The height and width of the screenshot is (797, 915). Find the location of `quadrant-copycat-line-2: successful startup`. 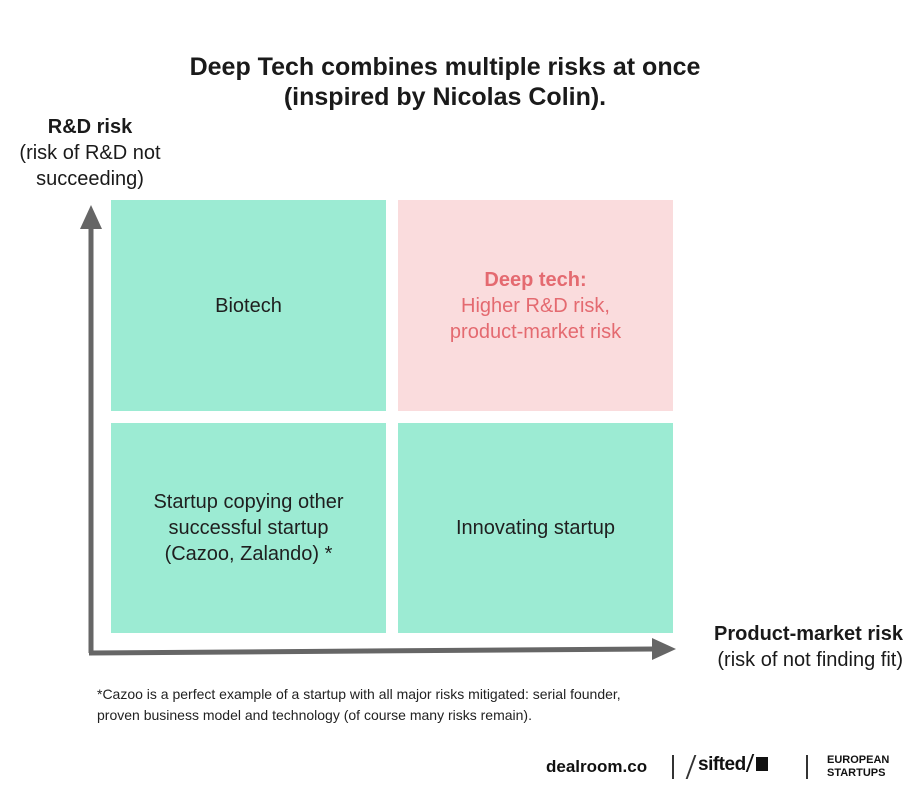

quadrant-copycat-line-2: successful startup is located at coordinates (248, 528).